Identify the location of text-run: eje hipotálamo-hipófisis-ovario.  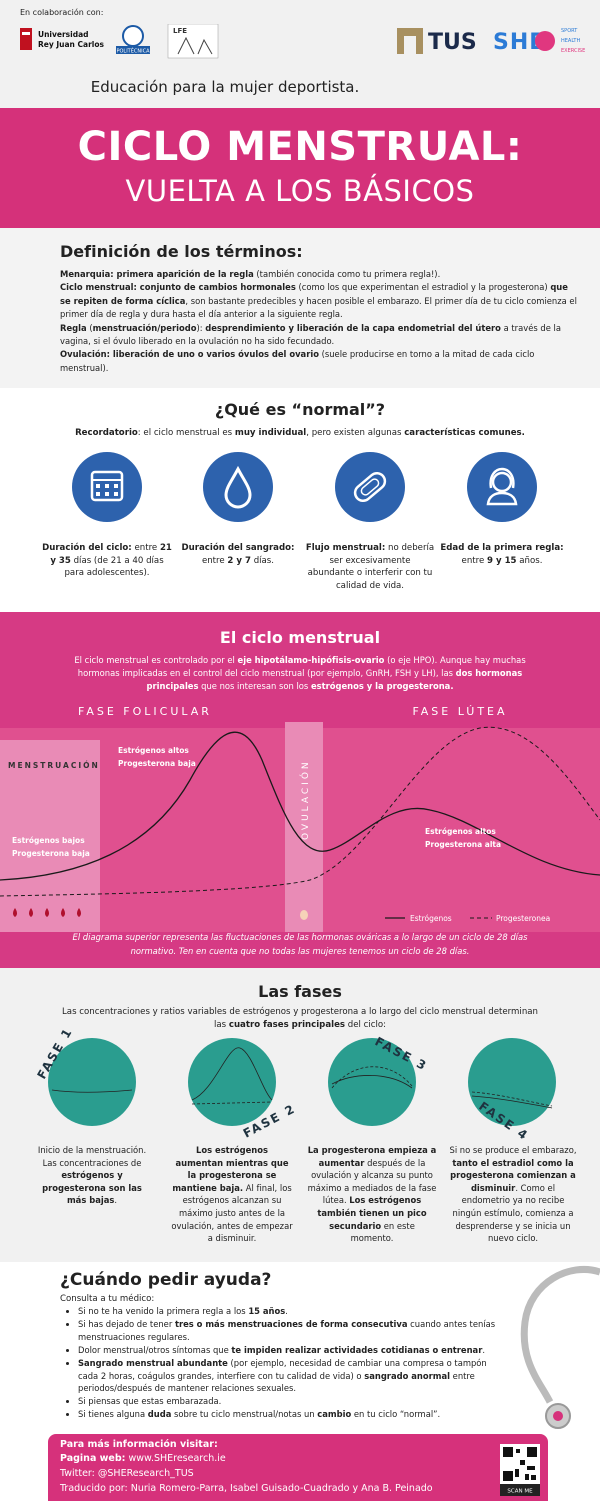
(311, 660).